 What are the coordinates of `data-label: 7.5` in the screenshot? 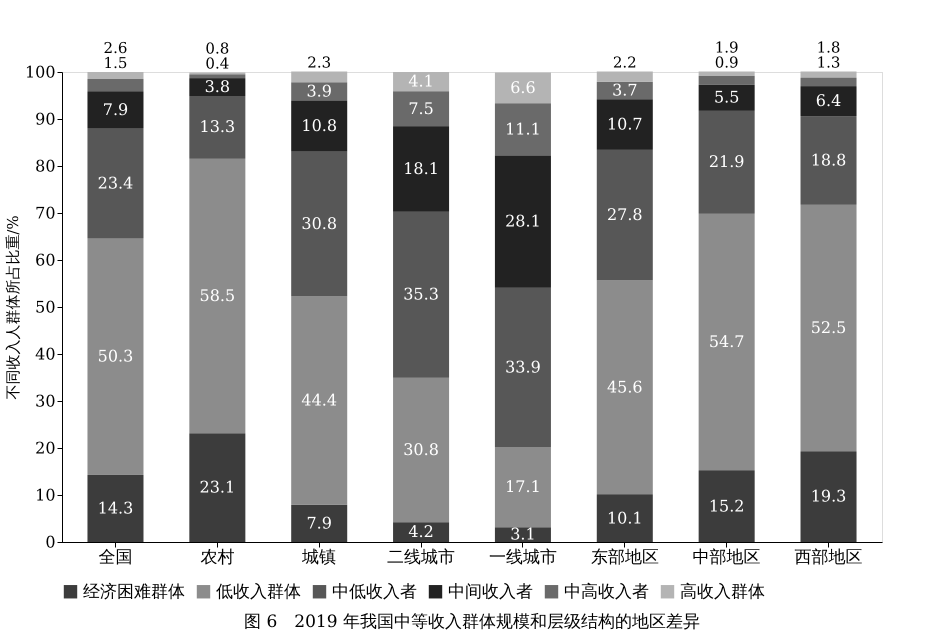 It's located at (421, 108).